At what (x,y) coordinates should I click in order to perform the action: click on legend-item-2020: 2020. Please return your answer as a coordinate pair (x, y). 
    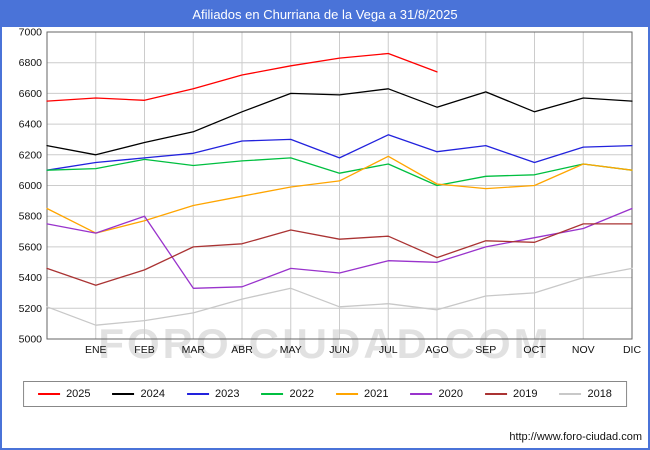
    Looking at the image, I should click on (436, 394).